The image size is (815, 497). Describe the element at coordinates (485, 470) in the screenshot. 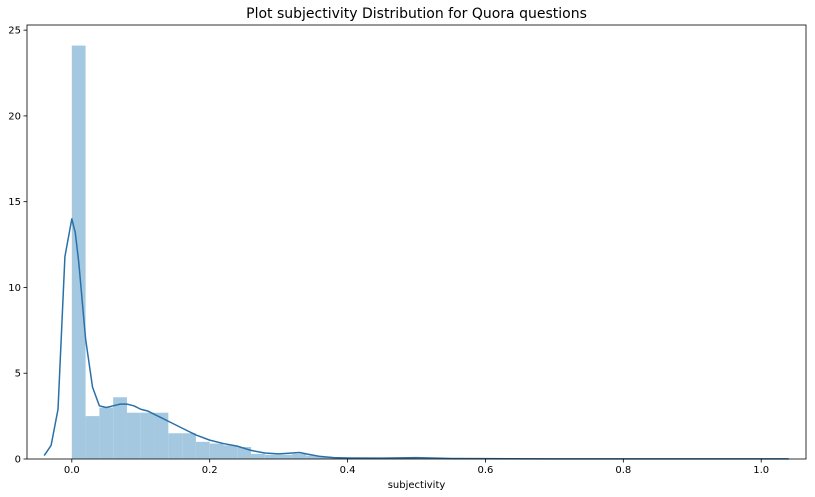

I see `x-tick-label: 0.6` at that location.